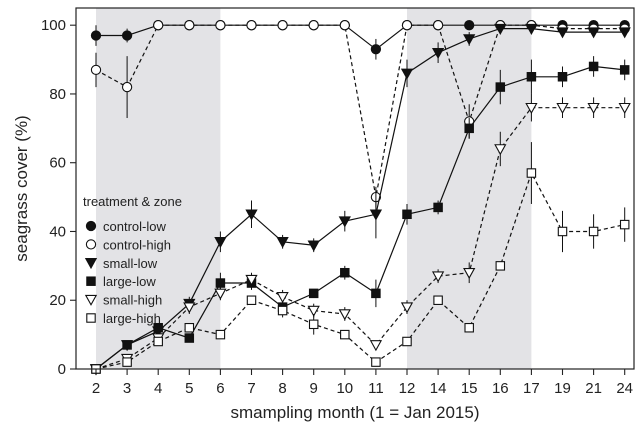  Describe the element at coordinates (593, 388) in the screenshot. I see `x-tick-label-21: 21` at that location.